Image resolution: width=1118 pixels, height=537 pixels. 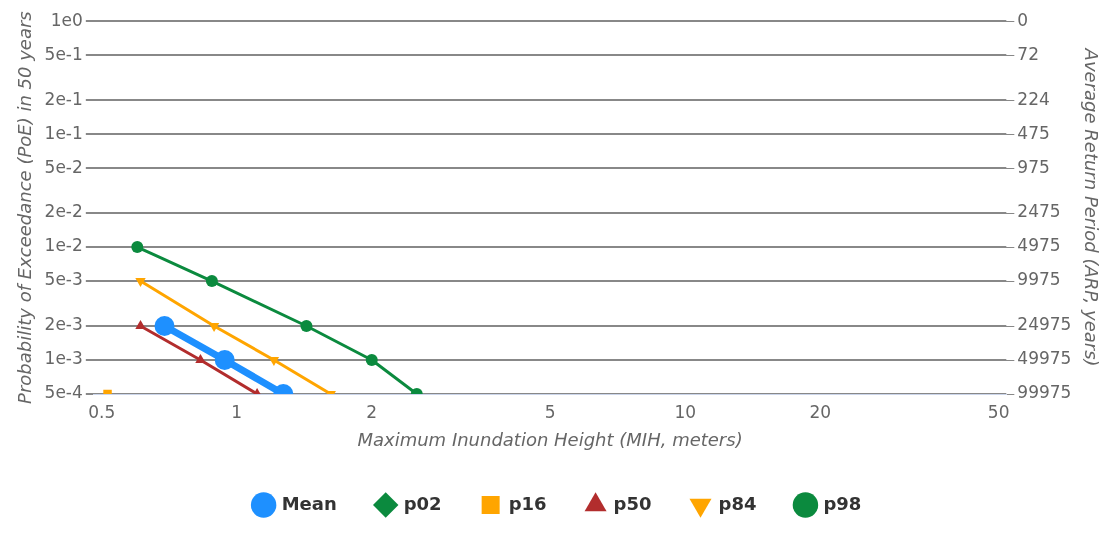 What do you see at coordinates (1033, 132) in the screenshot?
I see `category-label: 475` at bounding box center [1033, 132].